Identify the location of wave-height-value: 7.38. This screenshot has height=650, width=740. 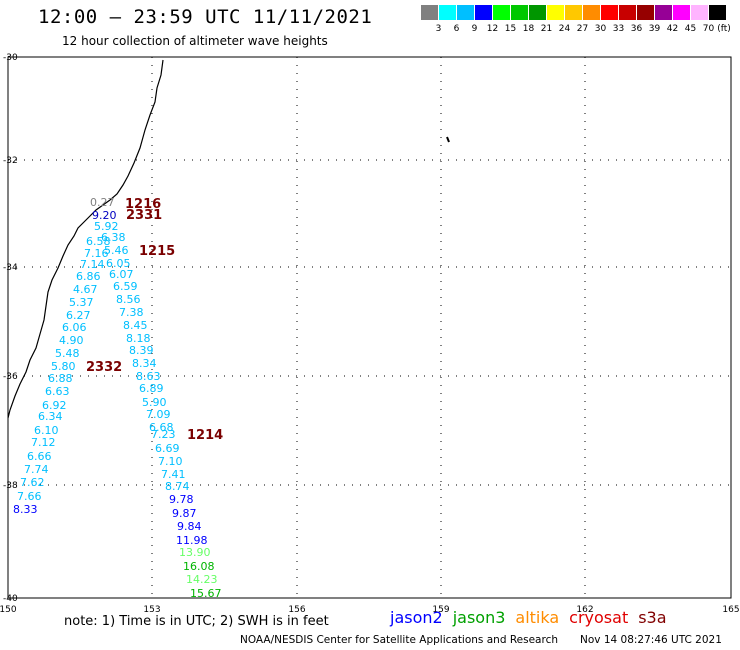
(131, 312).